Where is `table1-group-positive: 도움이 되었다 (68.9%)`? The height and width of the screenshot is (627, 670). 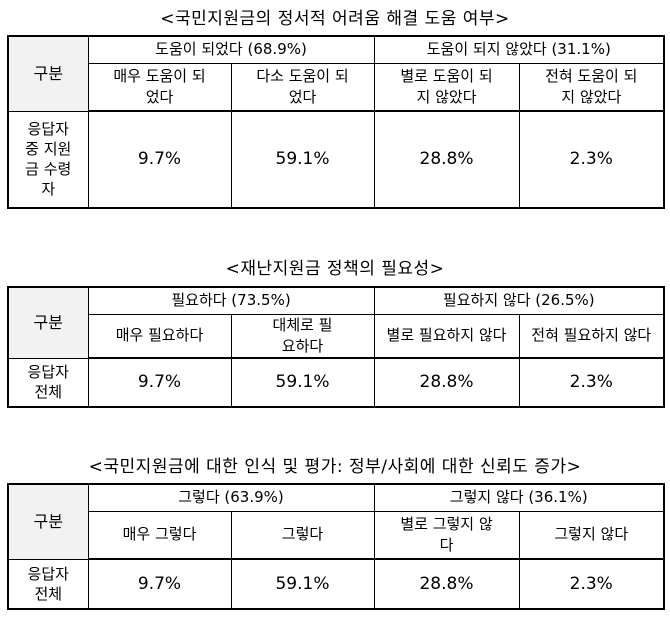
table1-group-positive: 도움이 되었다 (68.9%) is located at coordinates (231, 49).